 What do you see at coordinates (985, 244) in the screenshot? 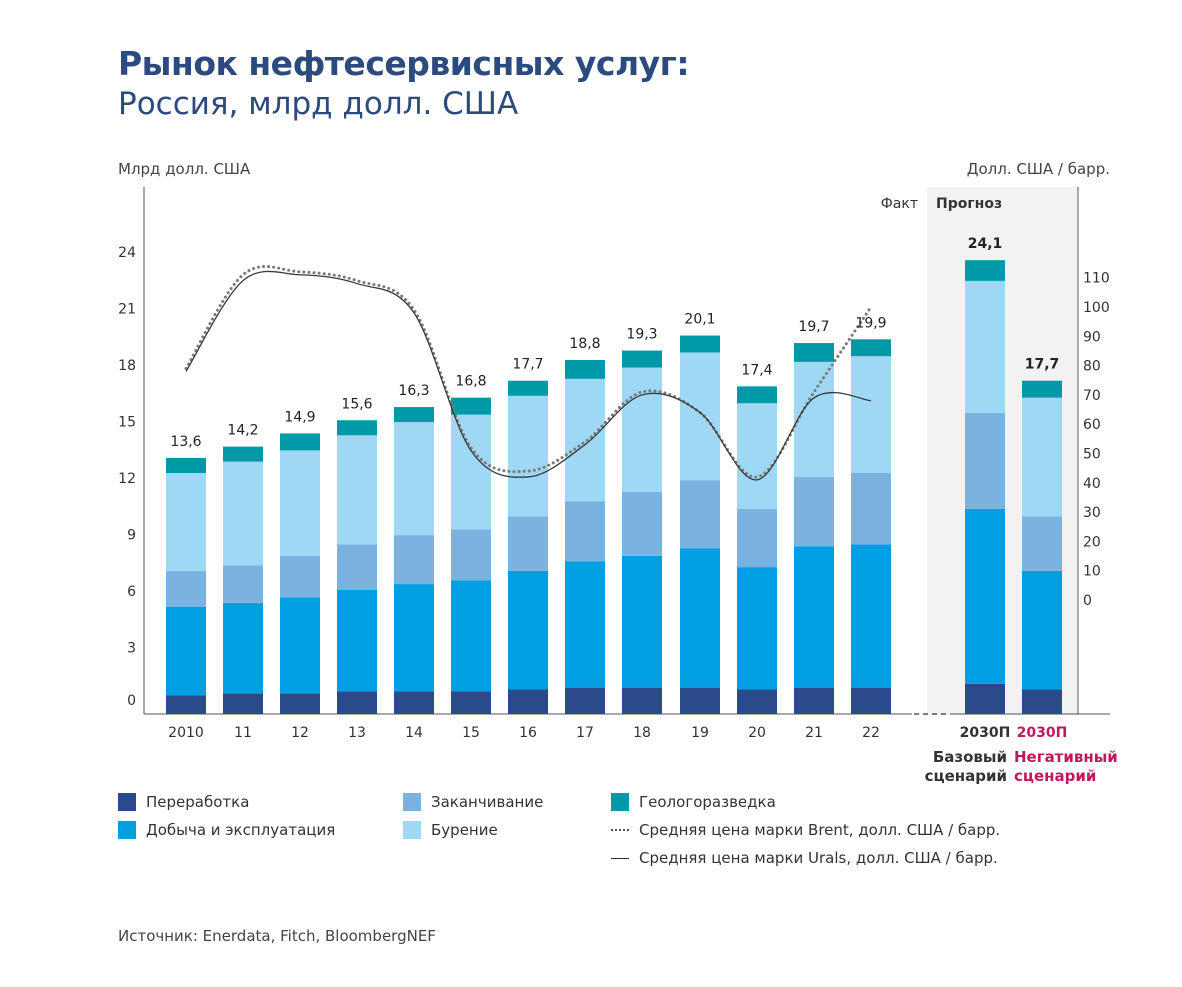
I see `bar-total-label: 24,1` at bounding box center [985, 244].